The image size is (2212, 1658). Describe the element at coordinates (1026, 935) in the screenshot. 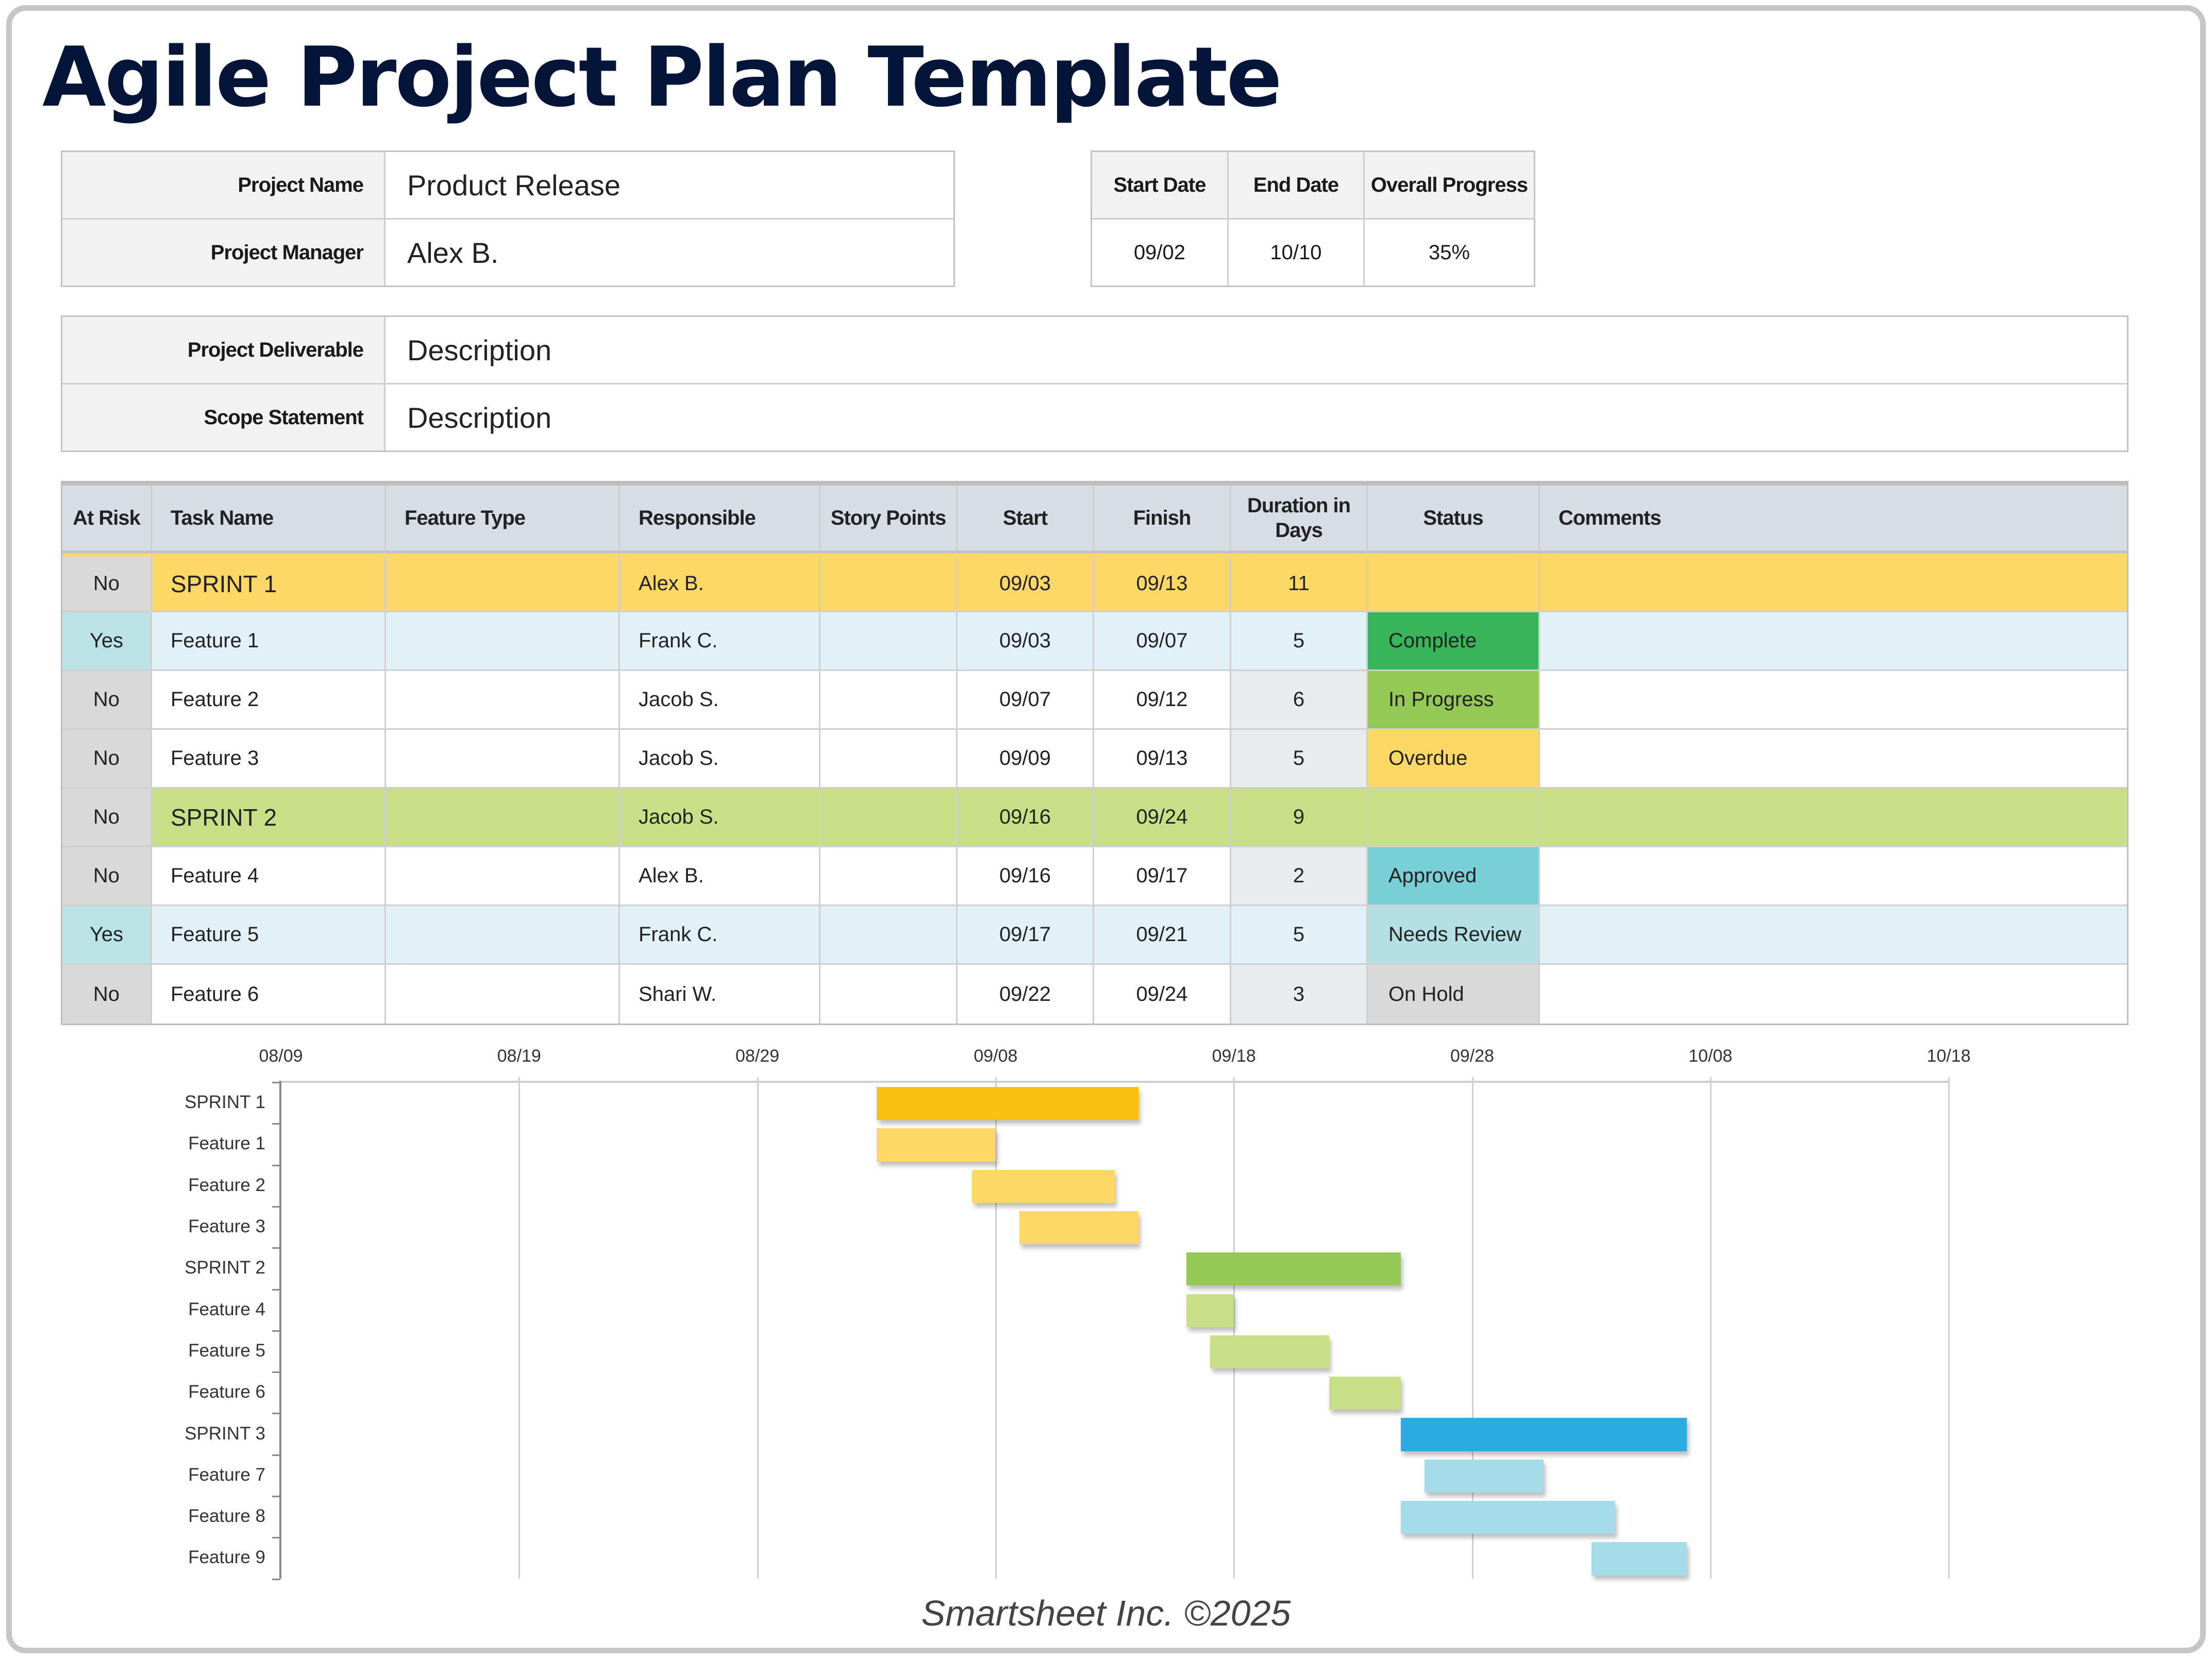

I see `start-date-cell: 09/17` at that location.